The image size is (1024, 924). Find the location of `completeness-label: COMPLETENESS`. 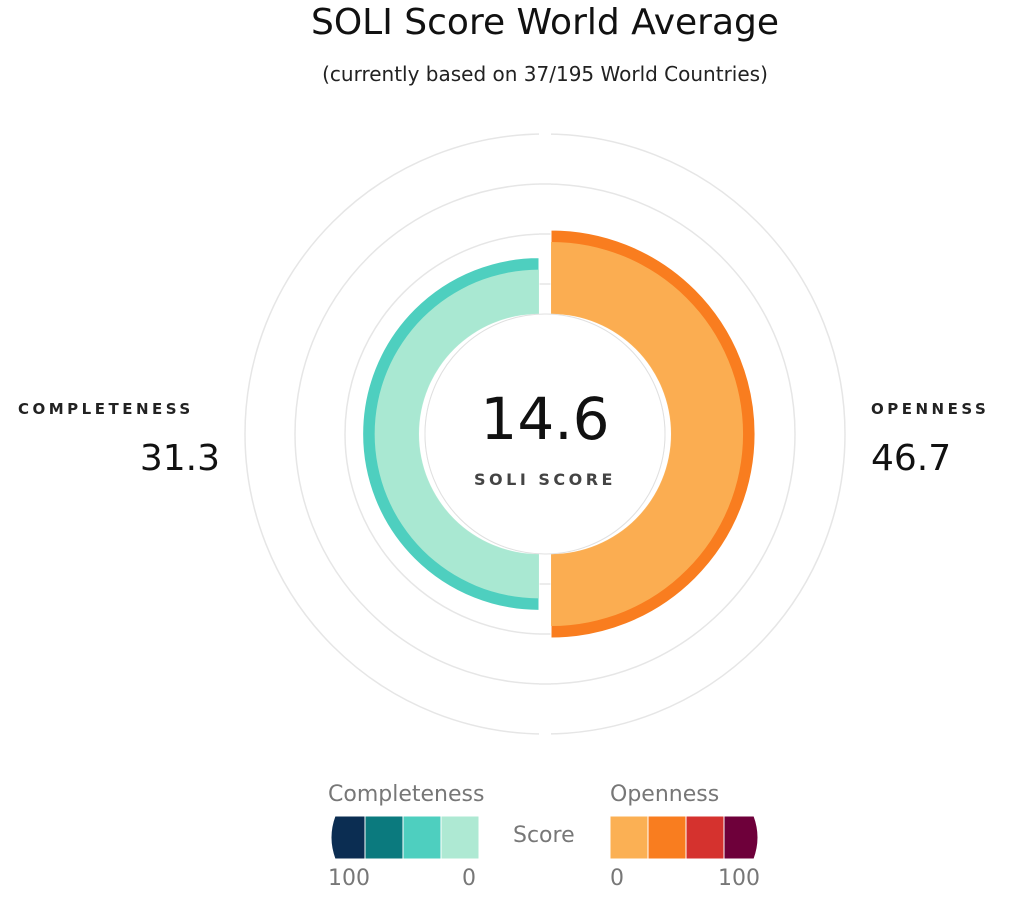

completeness-label: COMPLETENESS is located at coordinates (106, 409).